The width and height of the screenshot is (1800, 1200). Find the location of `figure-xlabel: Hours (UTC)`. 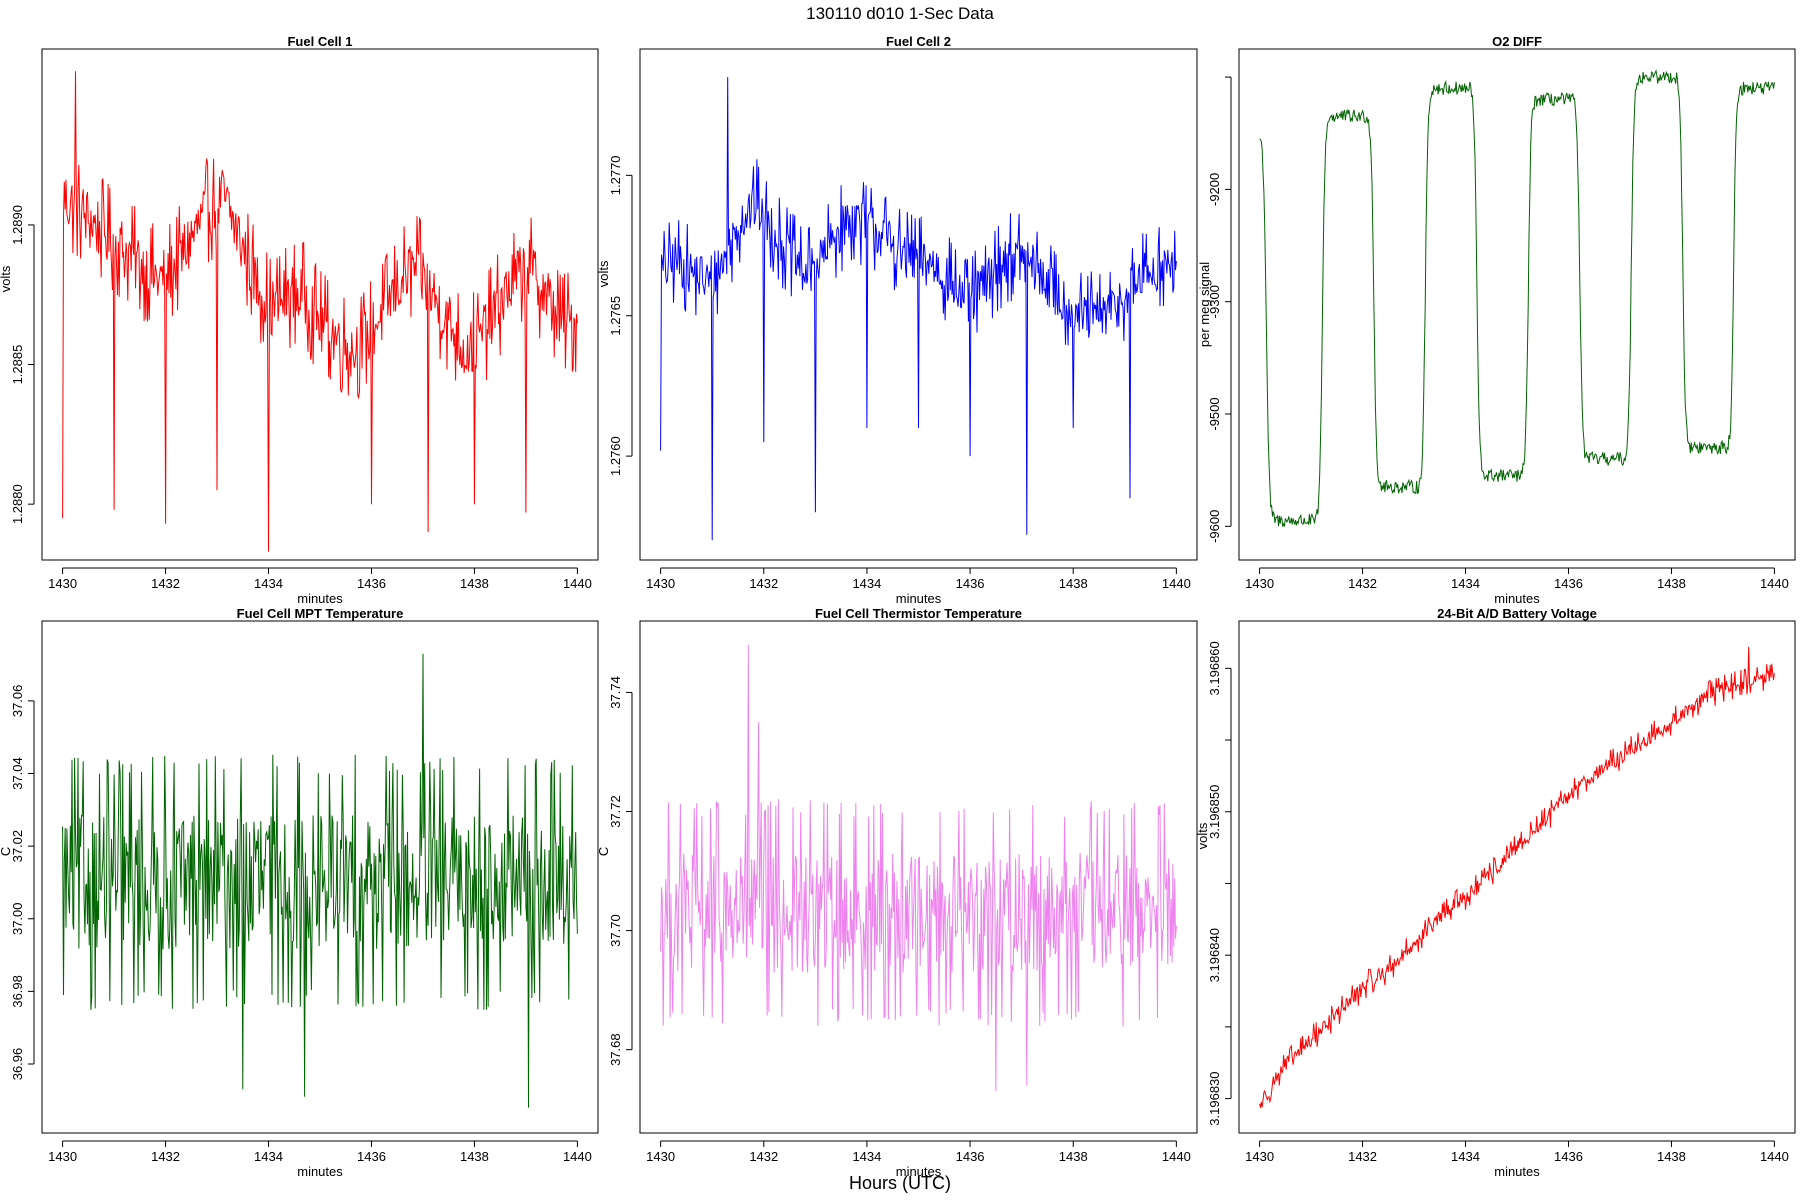

figure-xlabel: Hours (UTC) is located at coordinates (900, 1183).